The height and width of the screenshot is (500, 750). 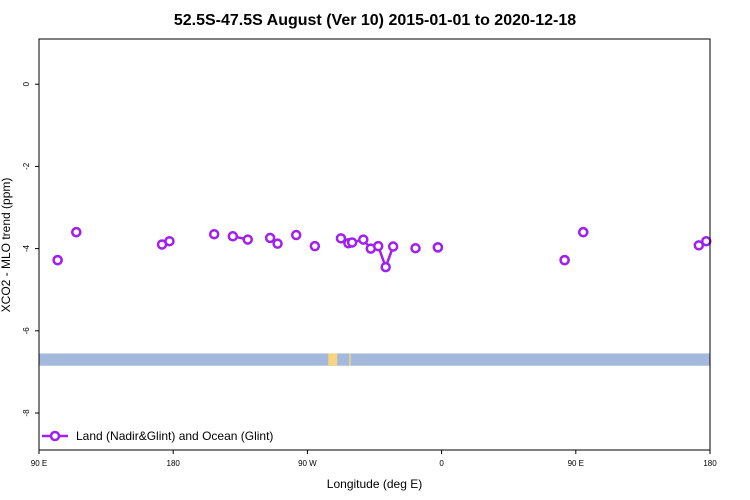 What do you see at coordinates (307, 463) in the screenshot?
I see `x-tick-label: 90 W` at bounding box center [307, 463].